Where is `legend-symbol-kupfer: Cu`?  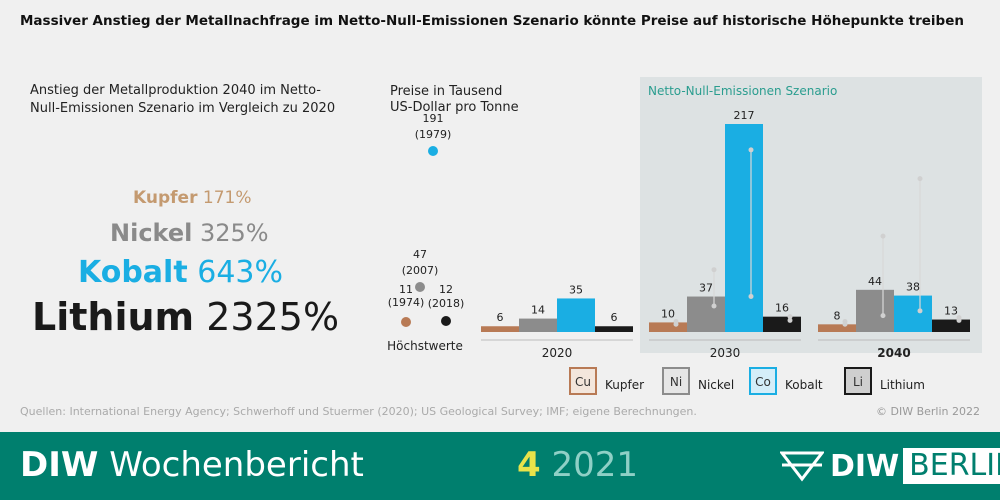 legend-symbol-kupfer: Cu is located at coordinates (583, 382).